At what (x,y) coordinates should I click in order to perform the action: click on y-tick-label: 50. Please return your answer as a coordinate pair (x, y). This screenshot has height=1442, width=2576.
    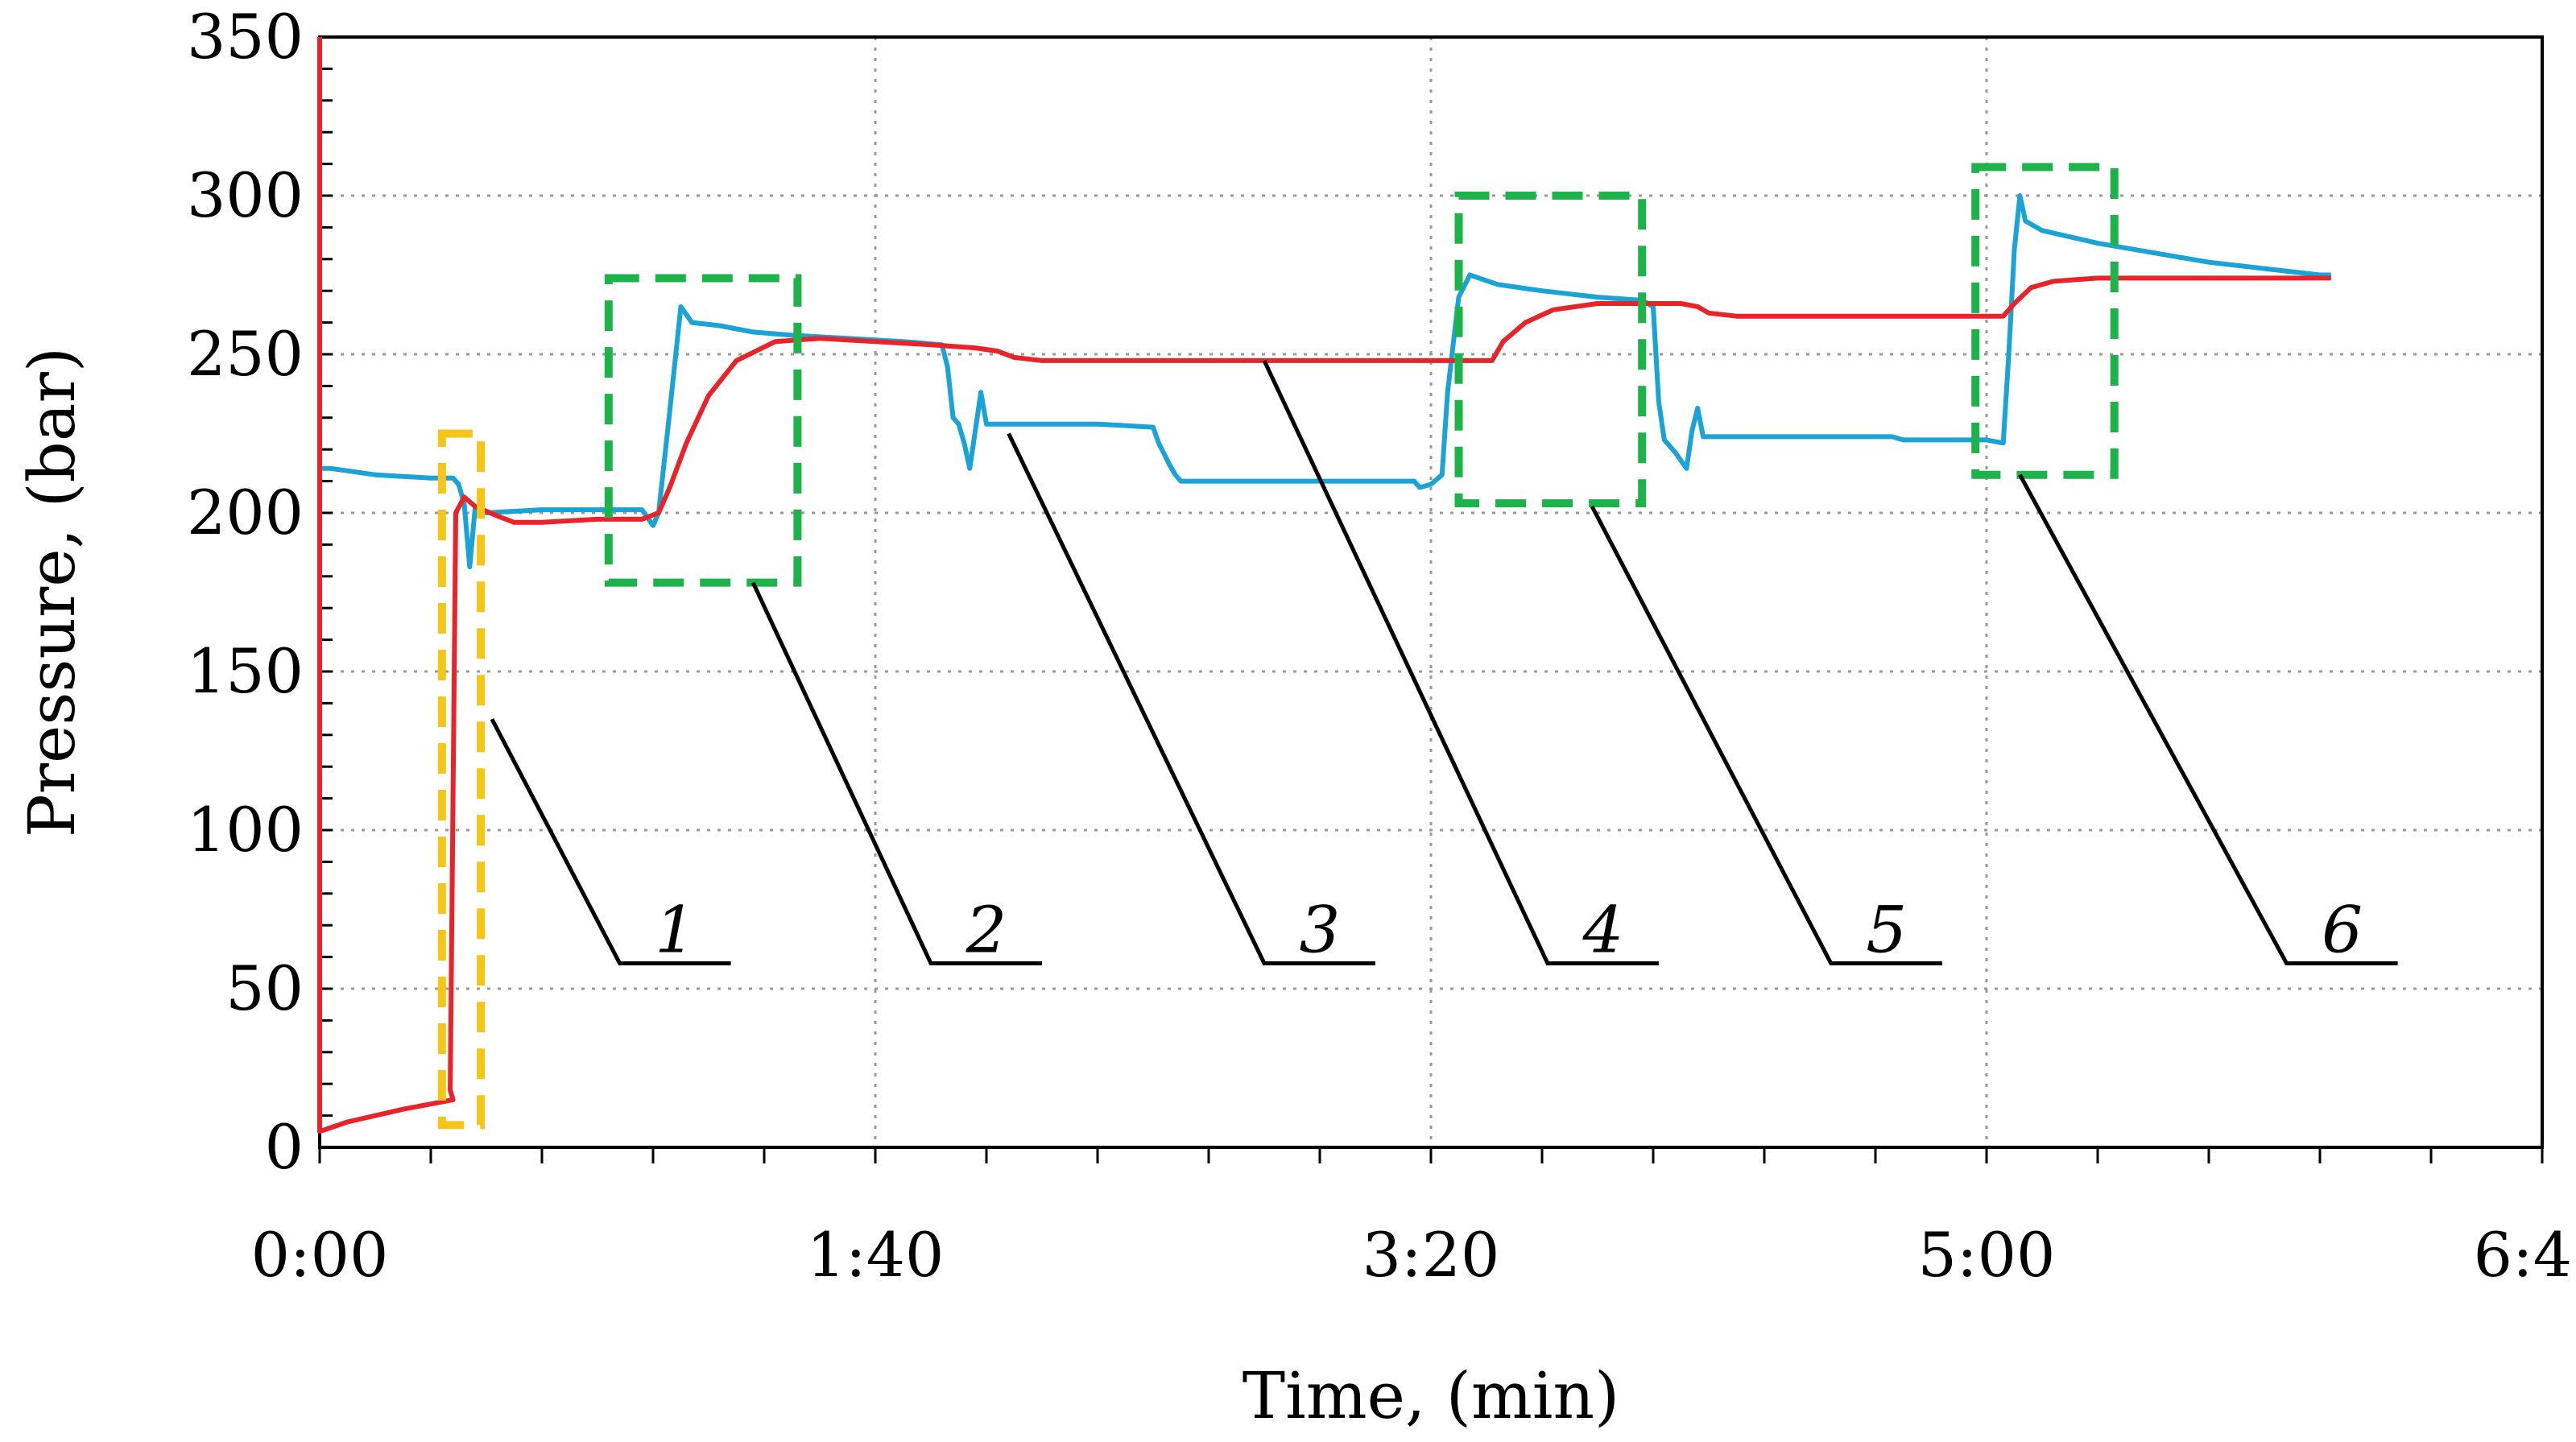
    Looking at the image, I should click on (264, 988).